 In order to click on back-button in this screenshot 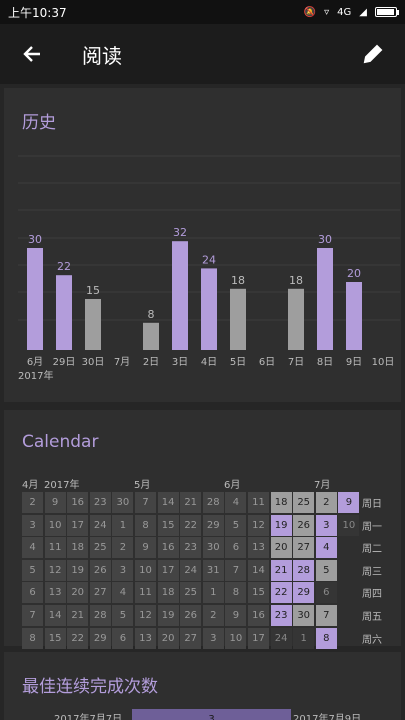, I will do `click(32, 54)`.